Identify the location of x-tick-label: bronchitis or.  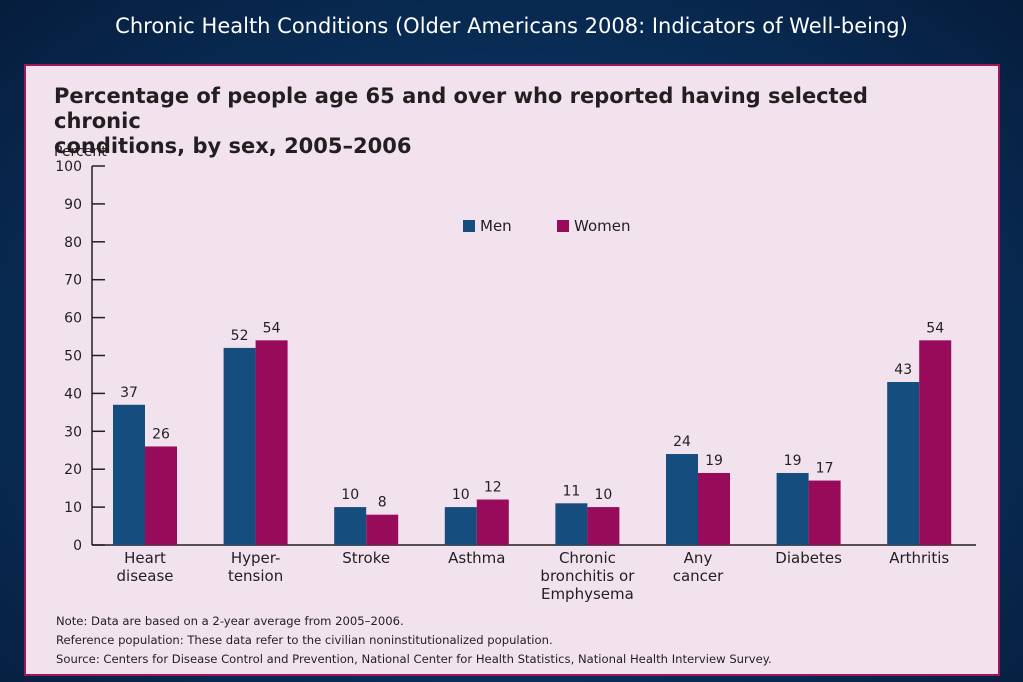
(587, 576).